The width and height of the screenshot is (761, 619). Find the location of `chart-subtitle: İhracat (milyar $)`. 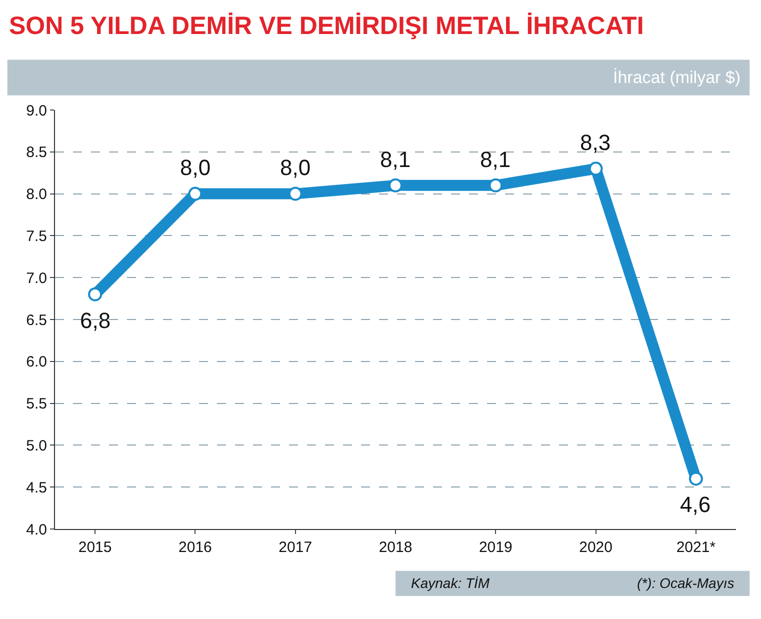

chart-subtitle: İhracat (milyar $) is located at coordinates (677, 77).